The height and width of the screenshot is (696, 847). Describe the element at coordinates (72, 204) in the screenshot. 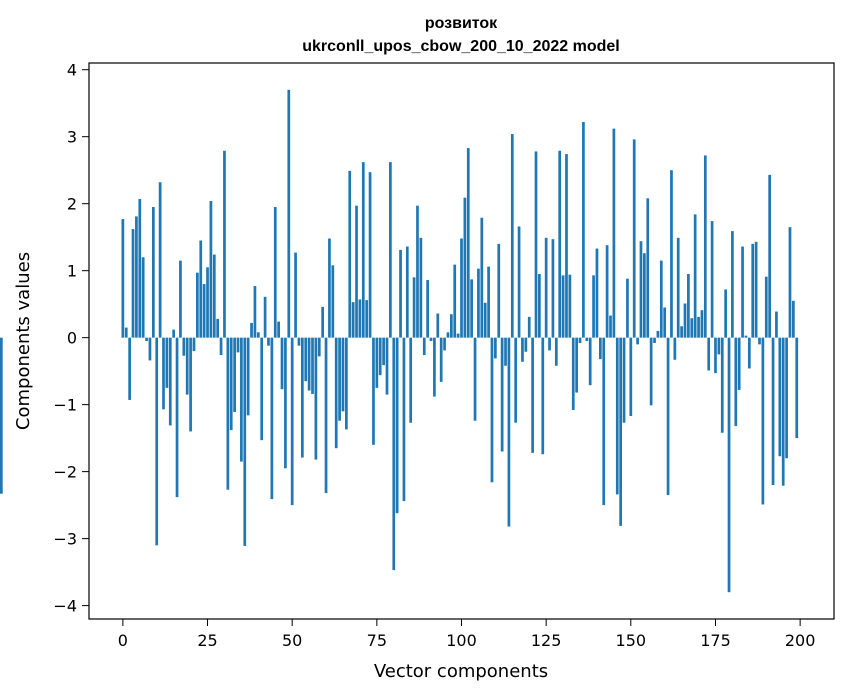

I see `y-tick-label: 2` at that location.